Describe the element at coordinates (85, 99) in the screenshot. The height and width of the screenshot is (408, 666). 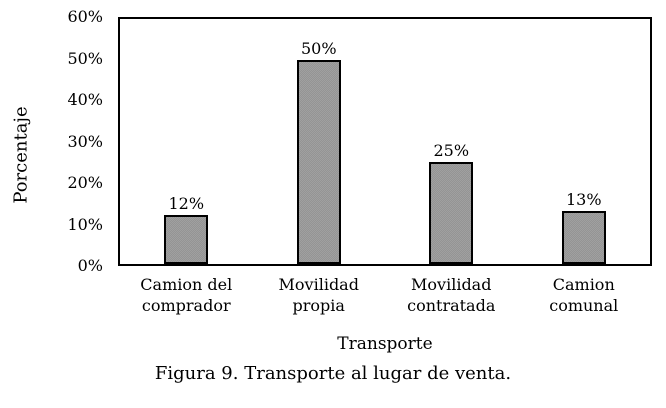
I see `y-tick-label: 40%` at that location.